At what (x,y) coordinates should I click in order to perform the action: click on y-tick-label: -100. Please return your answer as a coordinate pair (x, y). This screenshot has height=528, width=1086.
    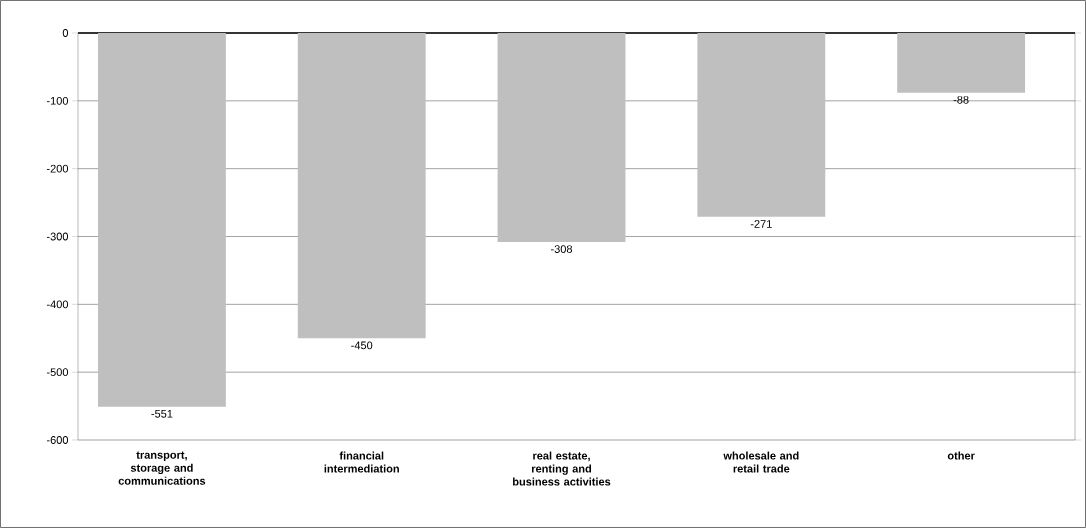
    Looking at the image, I should click on (57, 100).